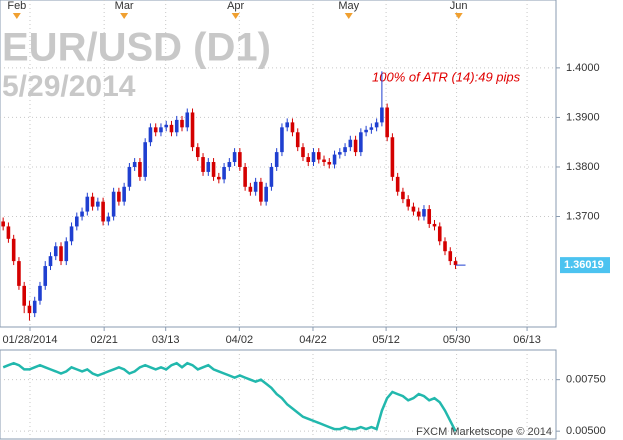 The image size is (623, 440). What do you see at coordinates (583, 167) in the screenshot?
I see `y-tick-label: 1.3800` at bounding box center [583, 167].